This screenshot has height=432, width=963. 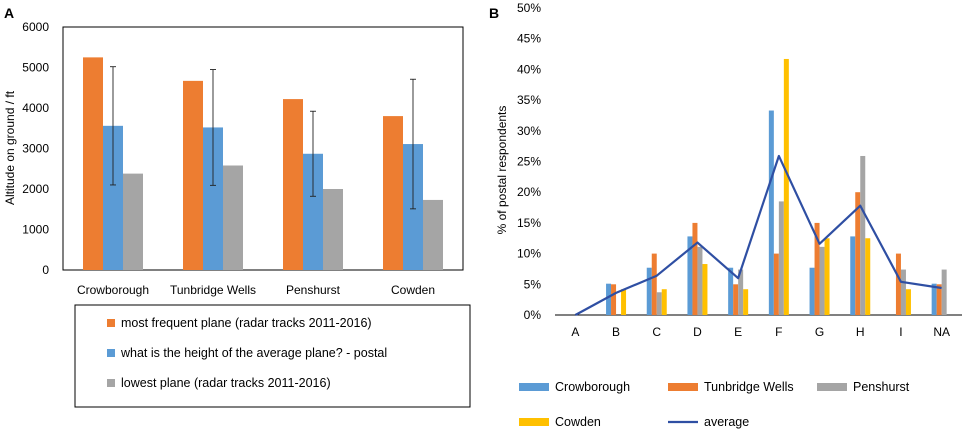 I want to click on panel-b-legend-label-3: Cowden, so click(x=578, y=422).